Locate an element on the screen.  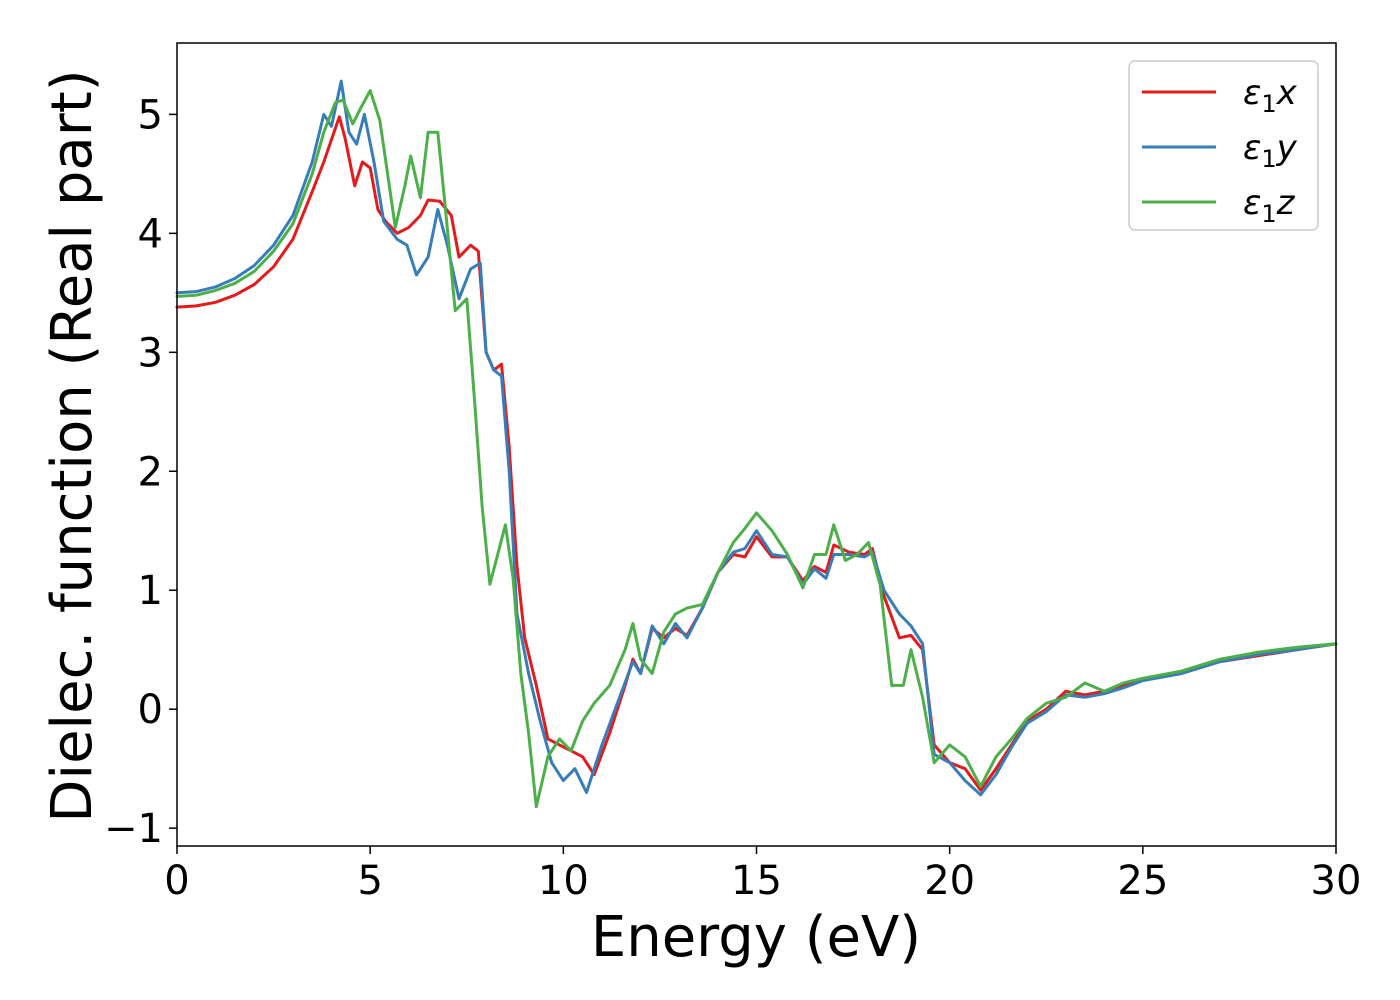
y-tick-label: 5 is located at coordinates (150, 115).